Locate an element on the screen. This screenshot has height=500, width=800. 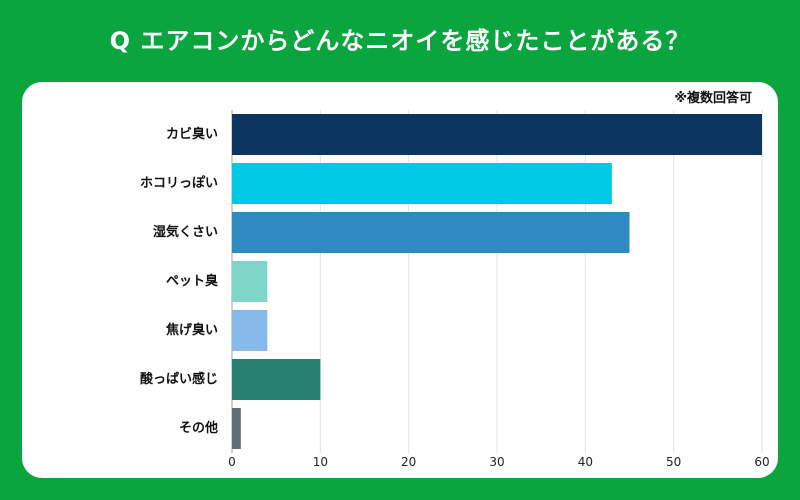
x-tick-label: 20 is located at coordinates (408, 462).